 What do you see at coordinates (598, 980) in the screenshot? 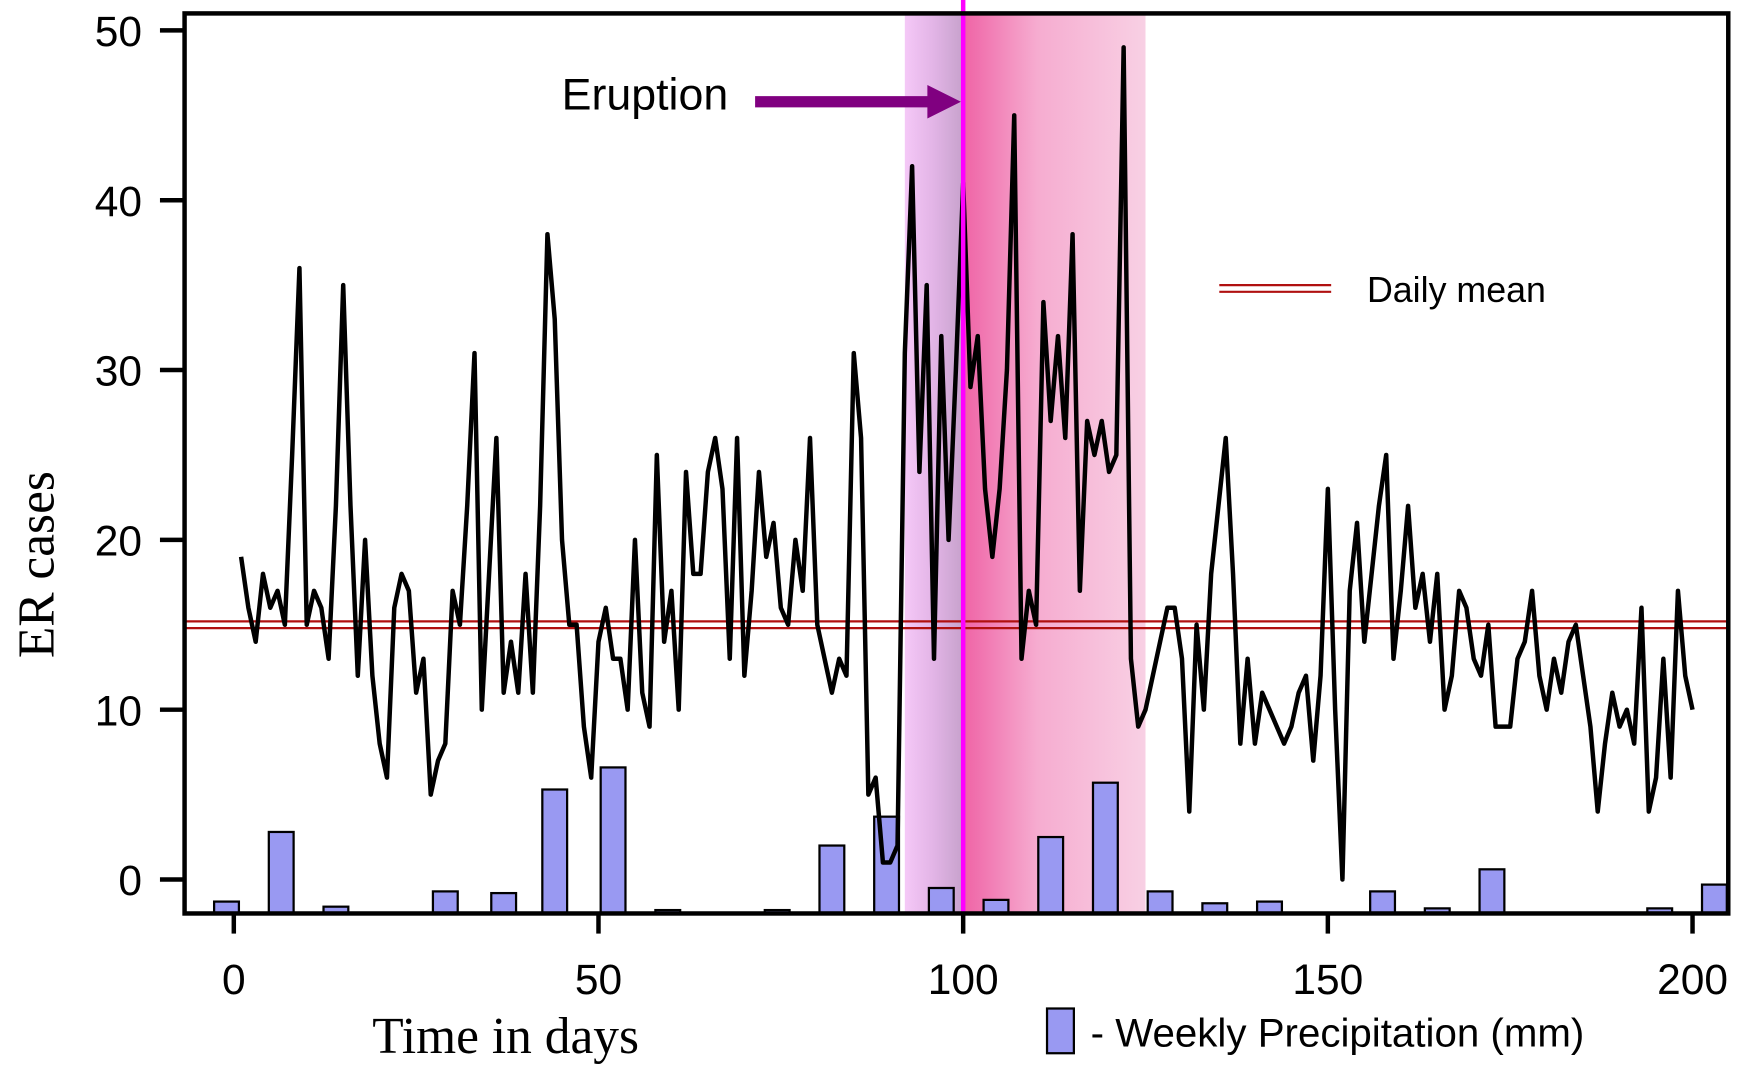
I see `x-tick-label: 50` at bounding box center [598, 980].